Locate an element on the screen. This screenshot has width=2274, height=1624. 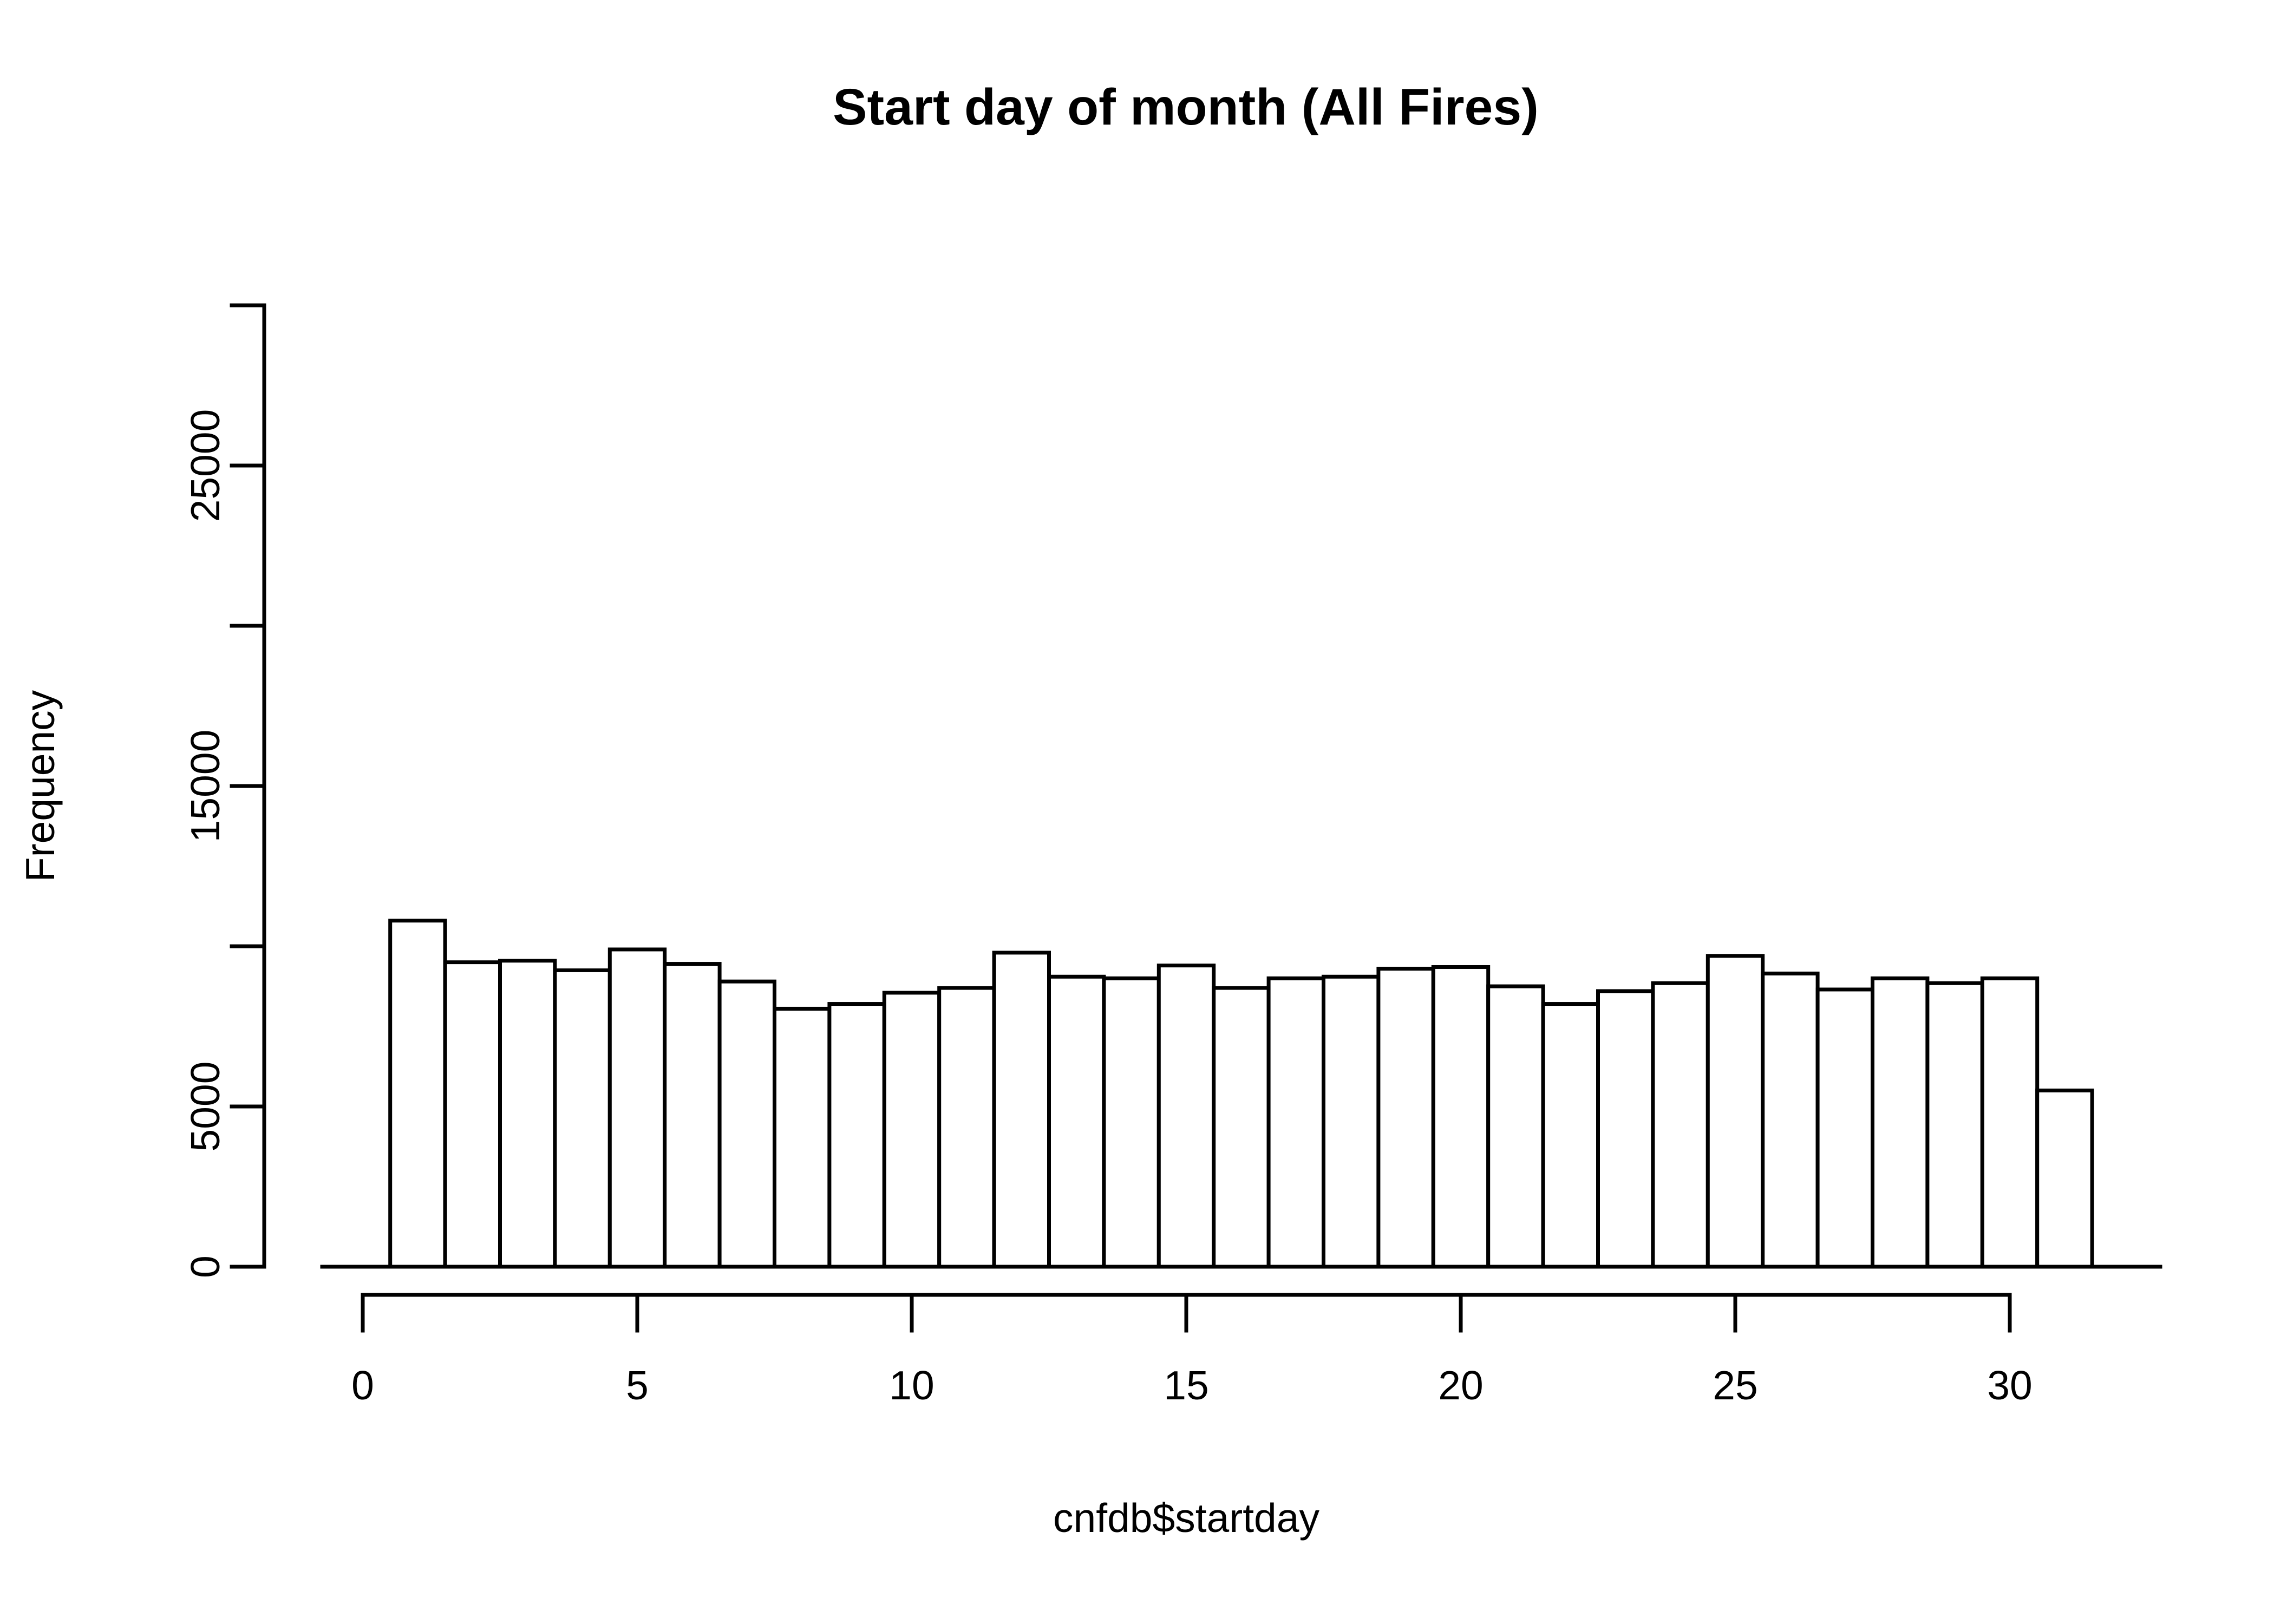
x-tick-label: 25 is located at coordinates (1735, 1385).